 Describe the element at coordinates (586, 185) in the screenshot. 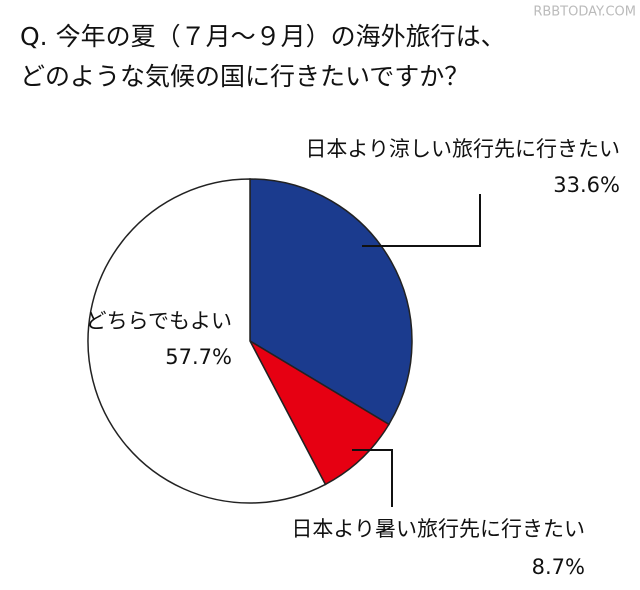

I see `value-label: 33.6%` at that location.